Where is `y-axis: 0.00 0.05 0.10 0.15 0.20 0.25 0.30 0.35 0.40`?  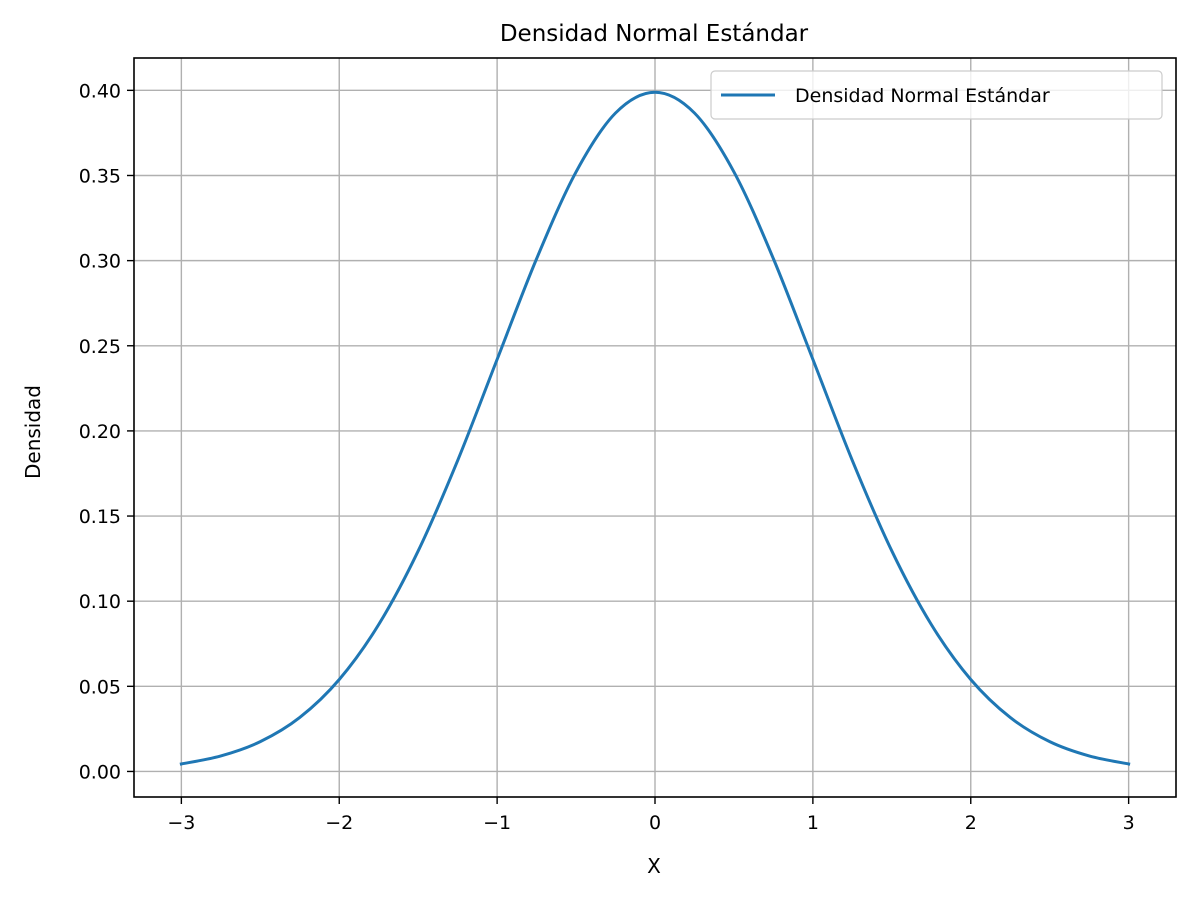 y-axis: 0.00 0.05 0.10 0.15 0.20 0.25 0.30 0.35 0.40 is located at coordinates (106, 431).